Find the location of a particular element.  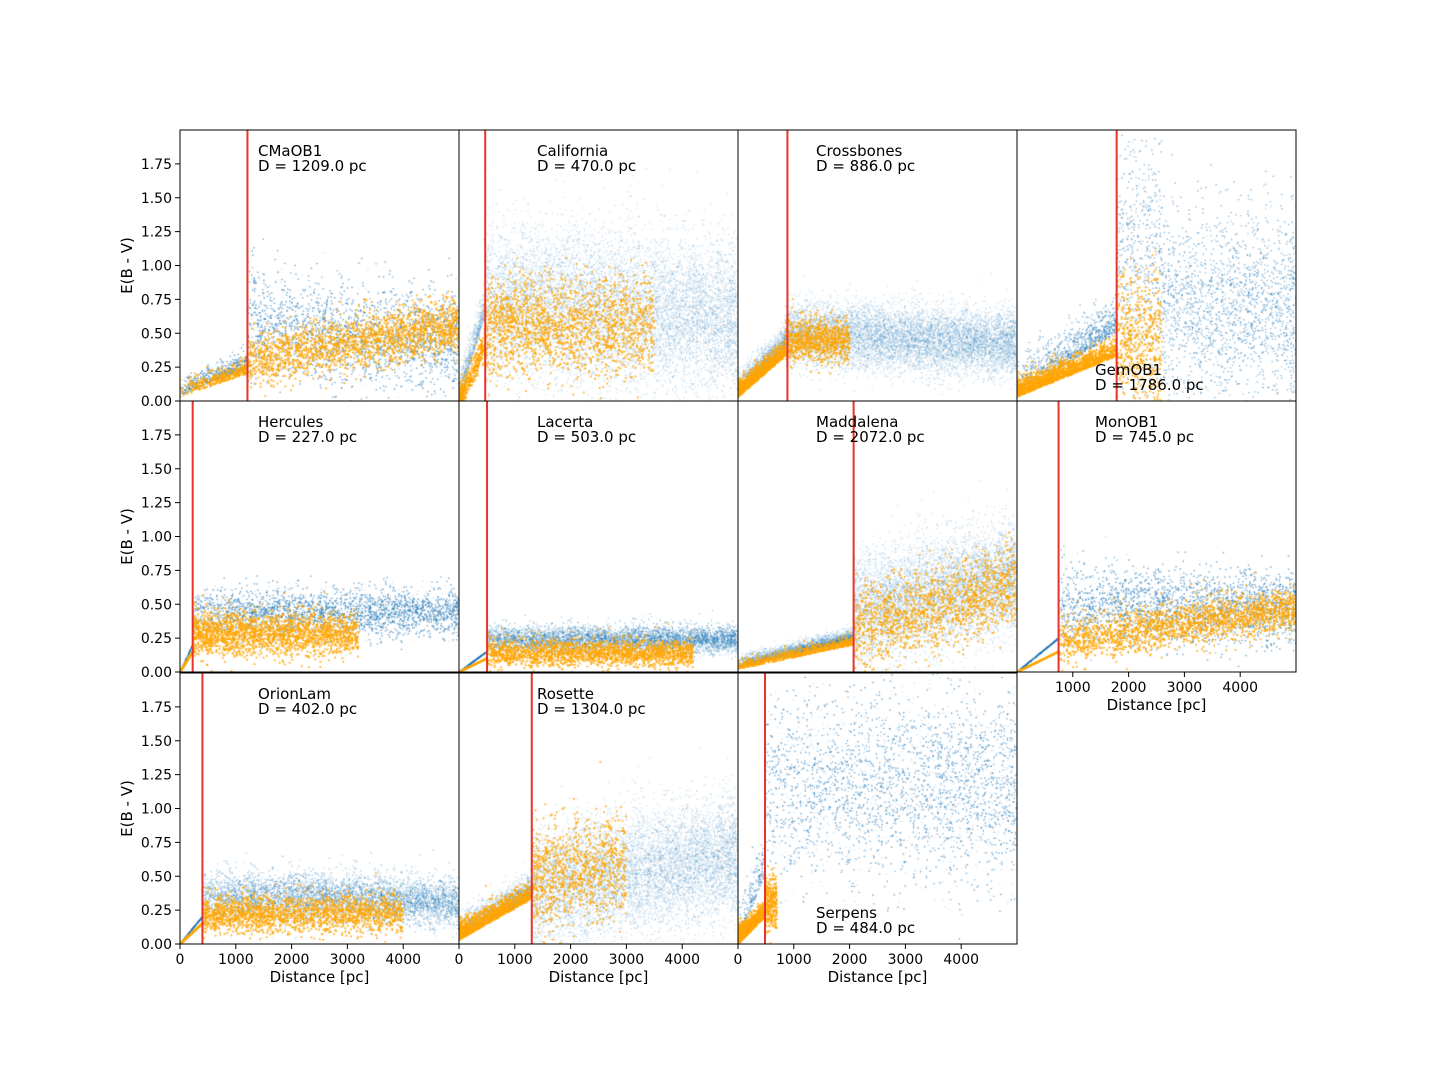

region-name: MonOB1 is located at coordinates (1126, 422).